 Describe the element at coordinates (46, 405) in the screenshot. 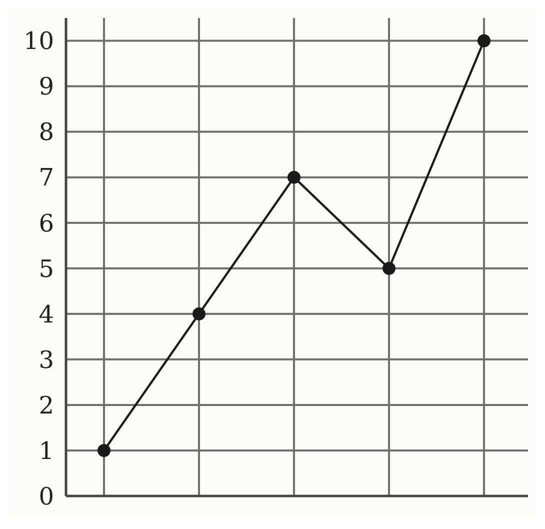

I see `y-tick-label: 2` at that location.